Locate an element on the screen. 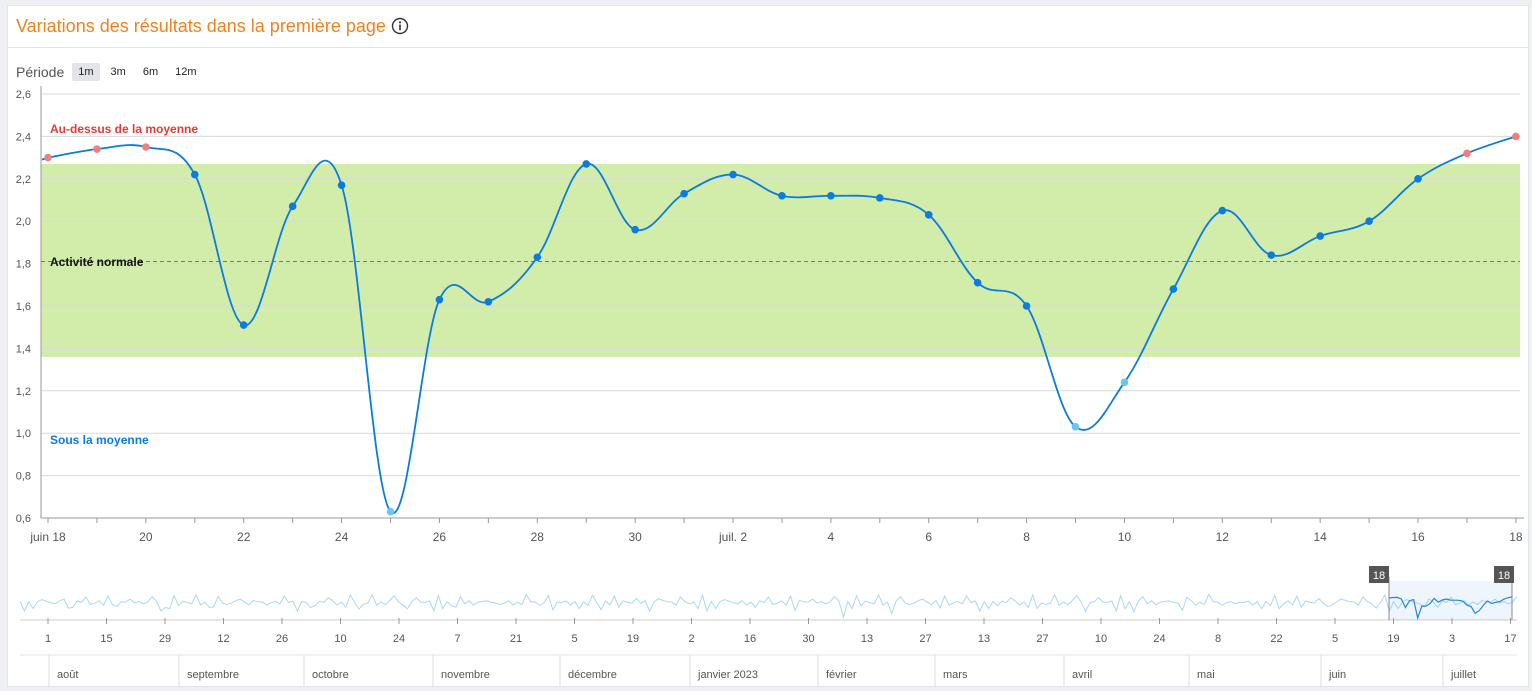 This screenshot has width=1532, height=691. y-tick-label: 2,0 is located at coordinates (23, 222).